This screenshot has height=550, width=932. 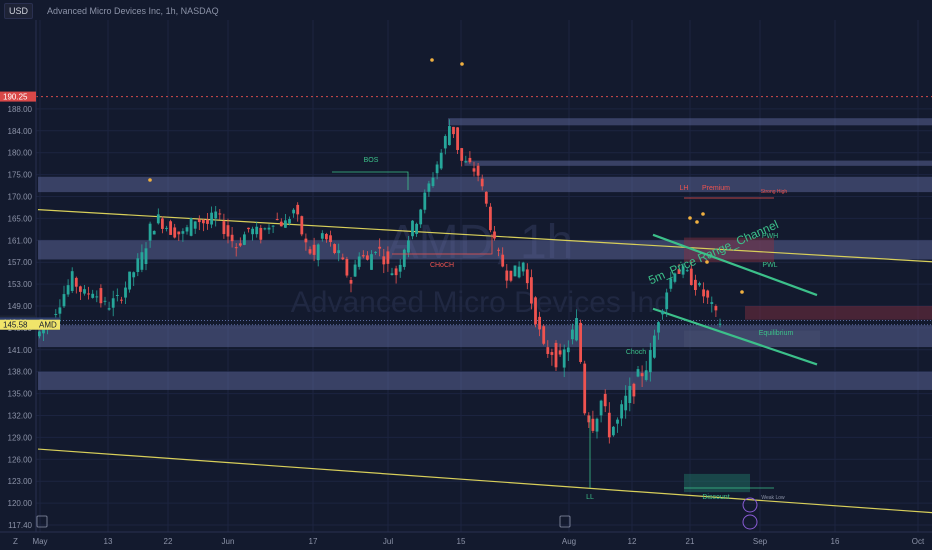 What do you see at coordinates (750, 505) in the screenshot?
I see `dividend-icon` at bounding box center [750, 505].